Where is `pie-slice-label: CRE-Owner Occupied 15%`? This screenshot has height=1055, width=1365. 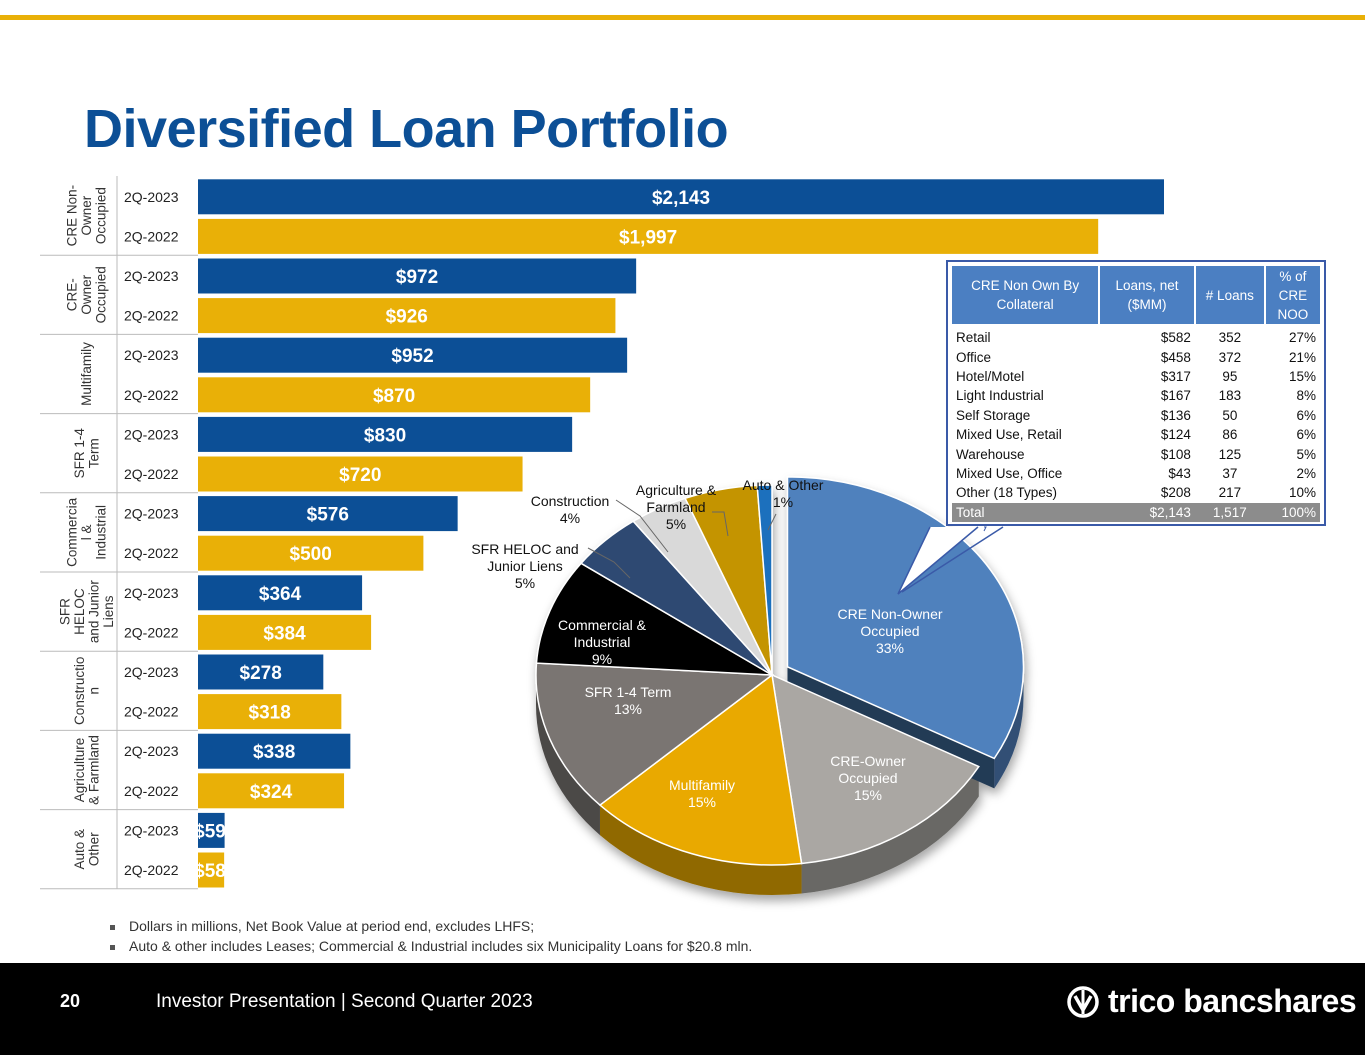
pie-slice-label: CRE-Owner Occupied 15% is located at coordinates (868, 778).